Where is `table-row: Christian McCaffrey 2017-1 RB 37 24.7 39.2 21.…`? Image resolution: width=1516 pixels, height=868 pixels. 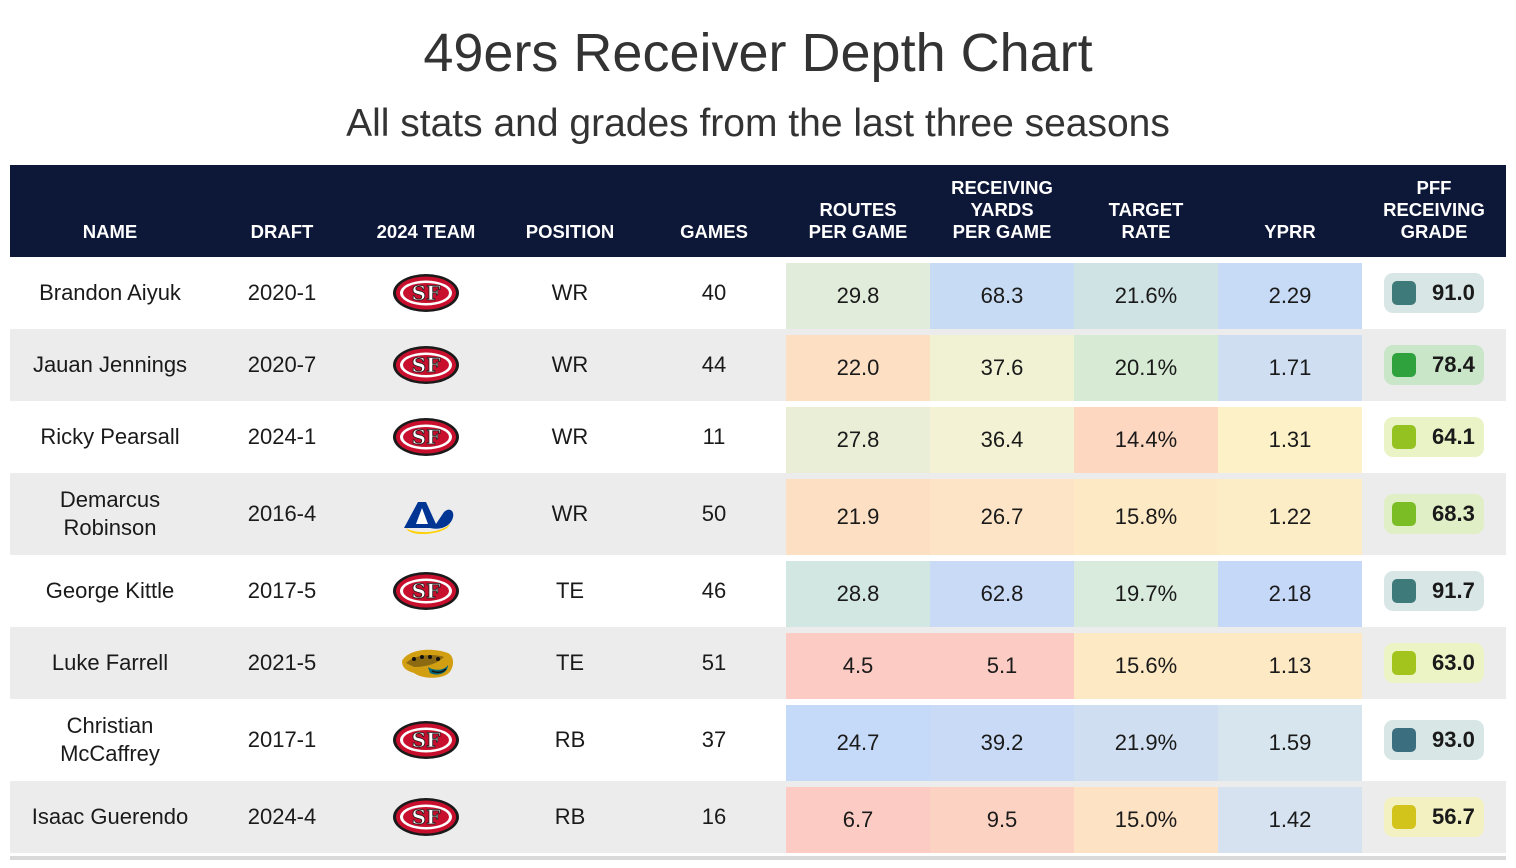 table-row: Christian McCaffrey 2017-1 RB 37 24.7 39.2 21.… is located at coordinates (758, 740).